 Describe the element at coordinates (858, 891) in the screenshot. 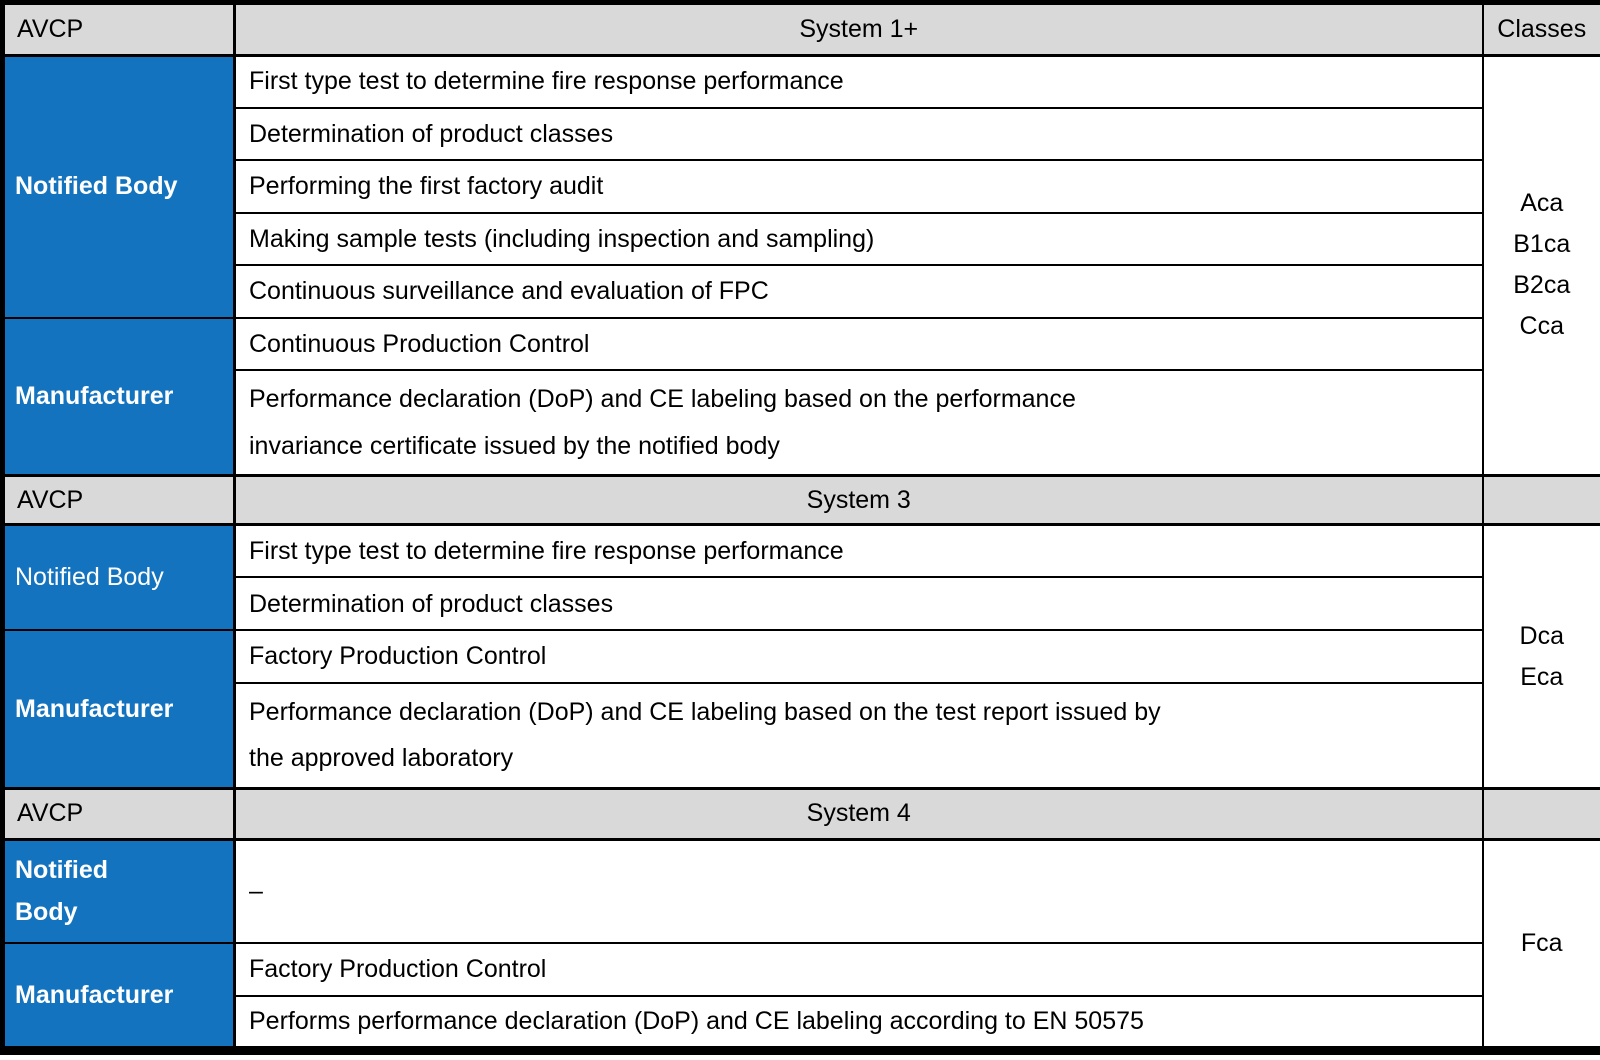

I see `task-cell-dash: –` at that location.